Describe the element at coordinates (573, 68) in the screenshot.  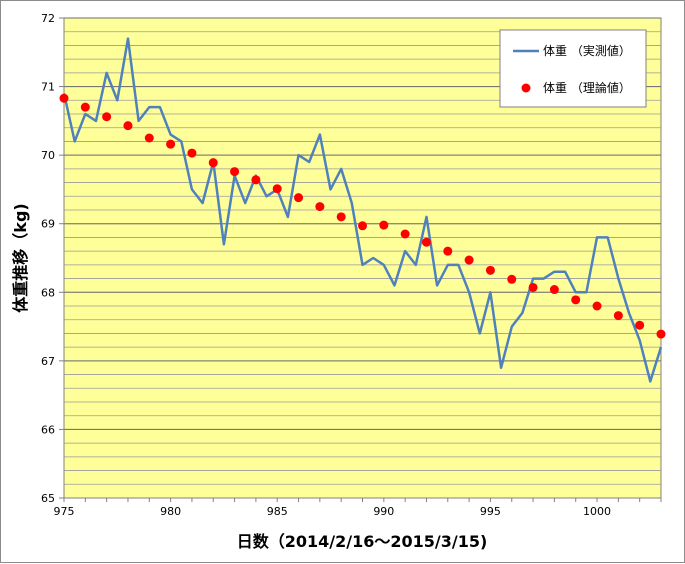
I see `legend-box` at that location.